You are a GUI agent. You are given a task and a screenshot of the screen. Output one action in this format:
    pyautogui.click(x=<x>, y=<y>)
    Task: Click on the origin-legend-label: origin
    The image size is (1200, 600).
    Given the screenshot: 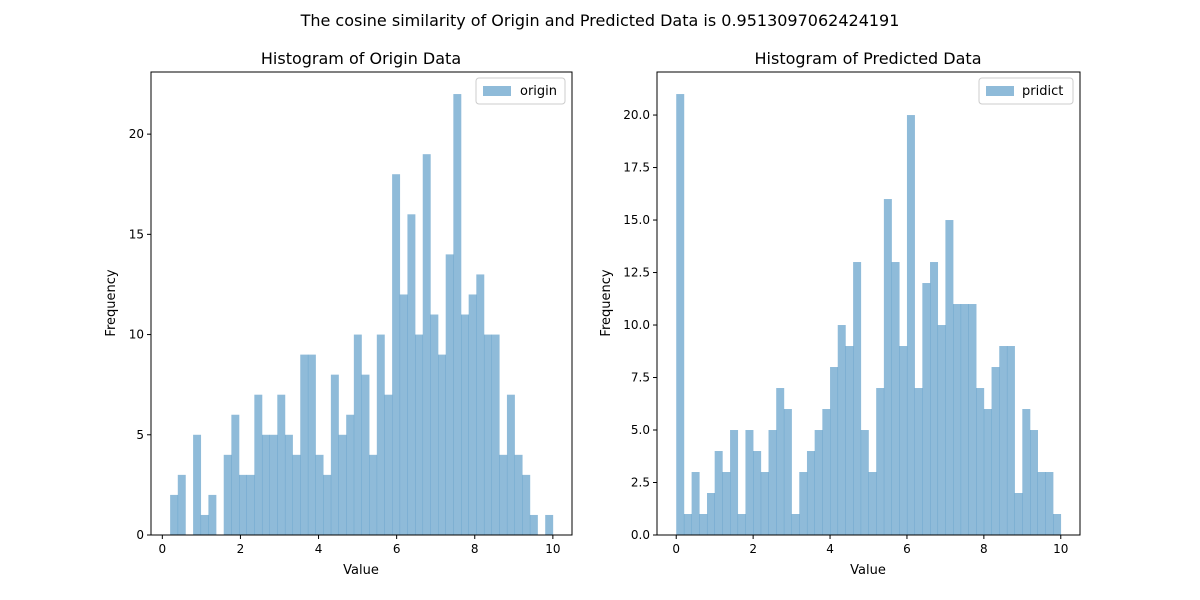 What is the action you would take?
    pyautogui.click(x=538, y=91)
    